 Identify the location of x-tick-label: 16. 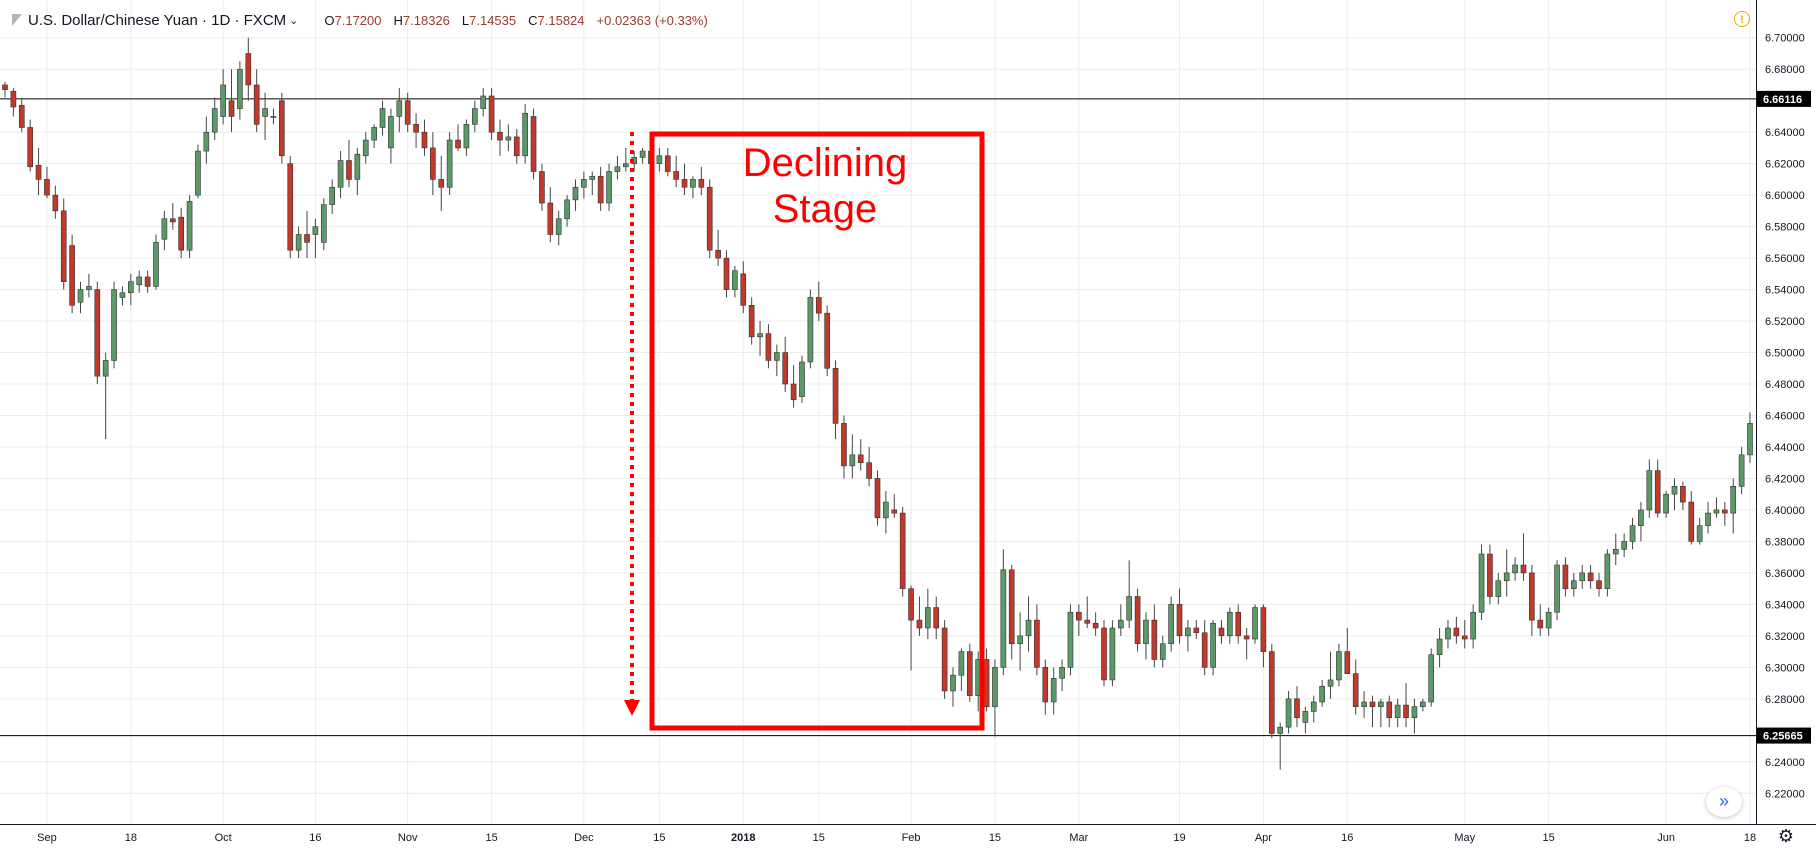
(315, 838).